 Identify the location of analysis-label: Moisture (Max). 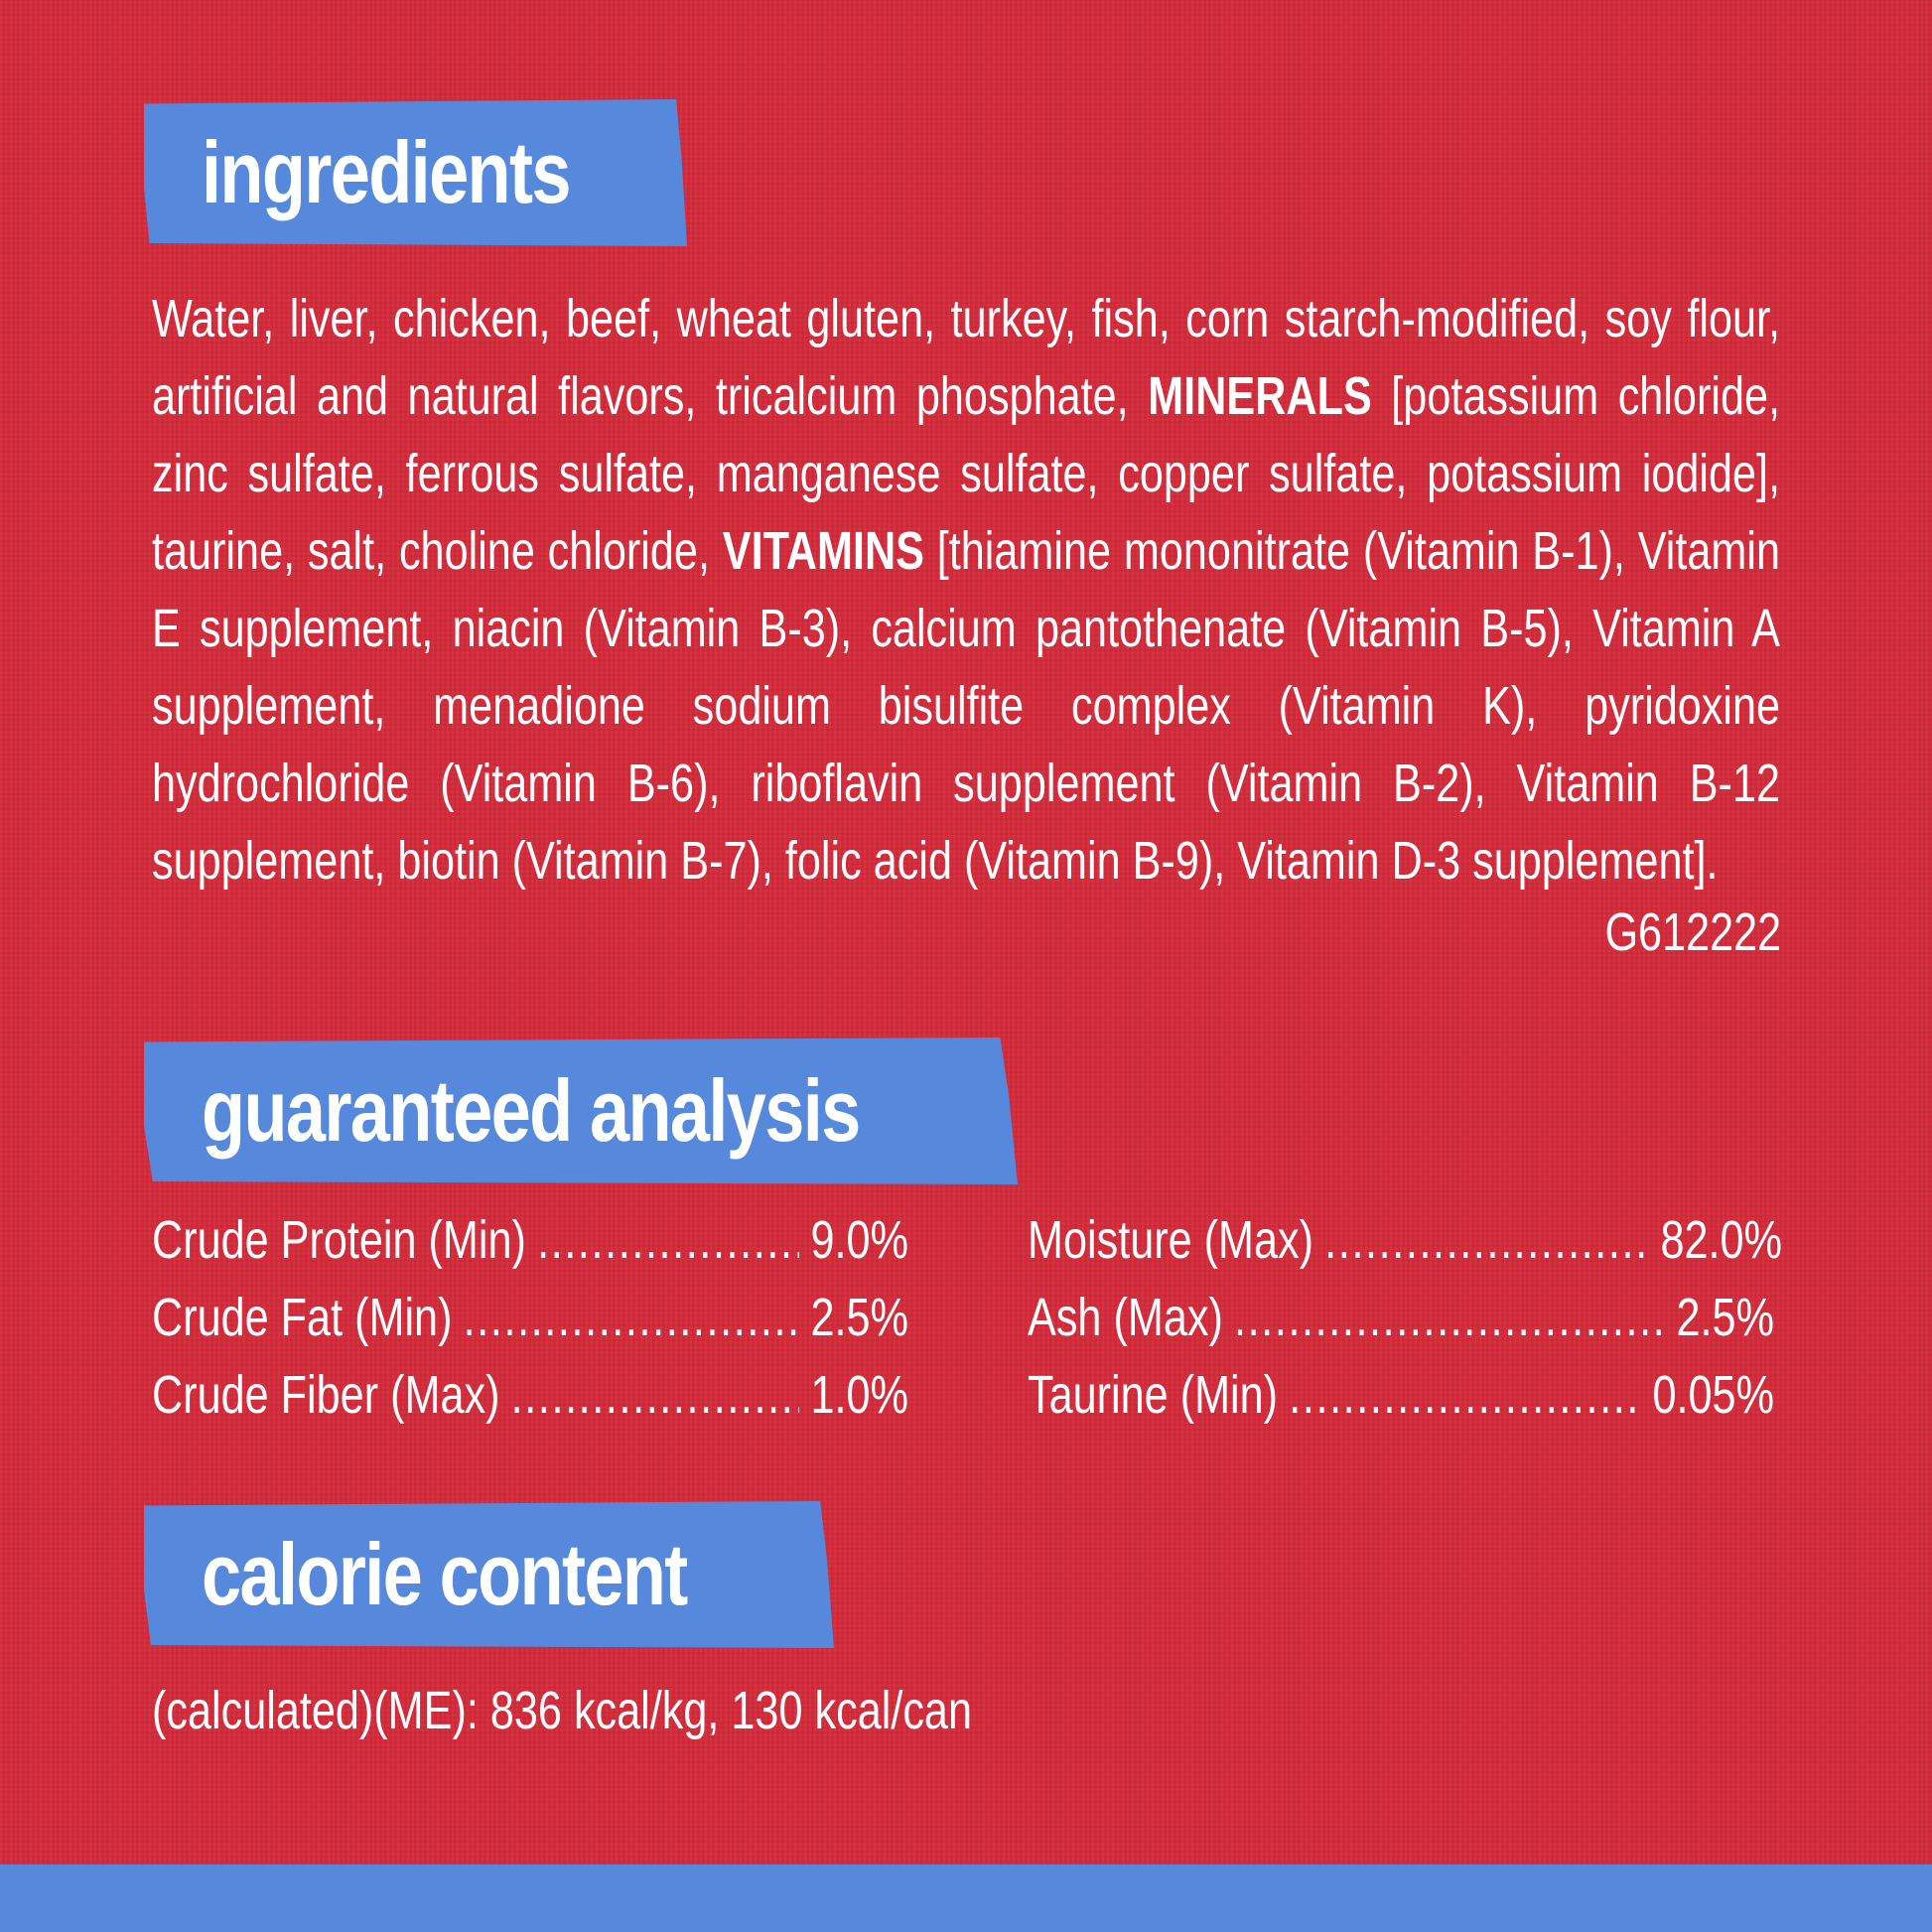
(1171, 1240).